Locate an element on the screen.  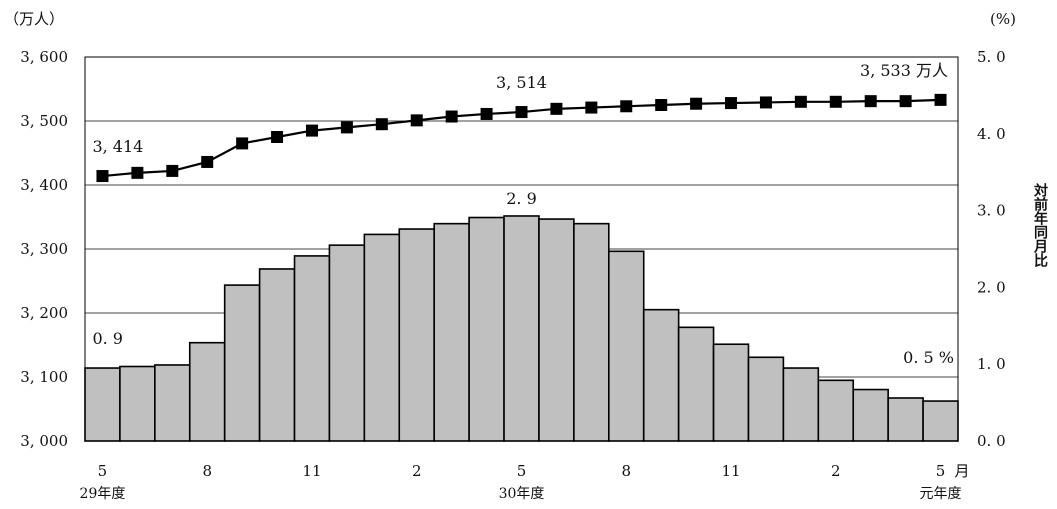
right-axis-side-label: 対前年同月比 is located at coordinates (1040, 225).